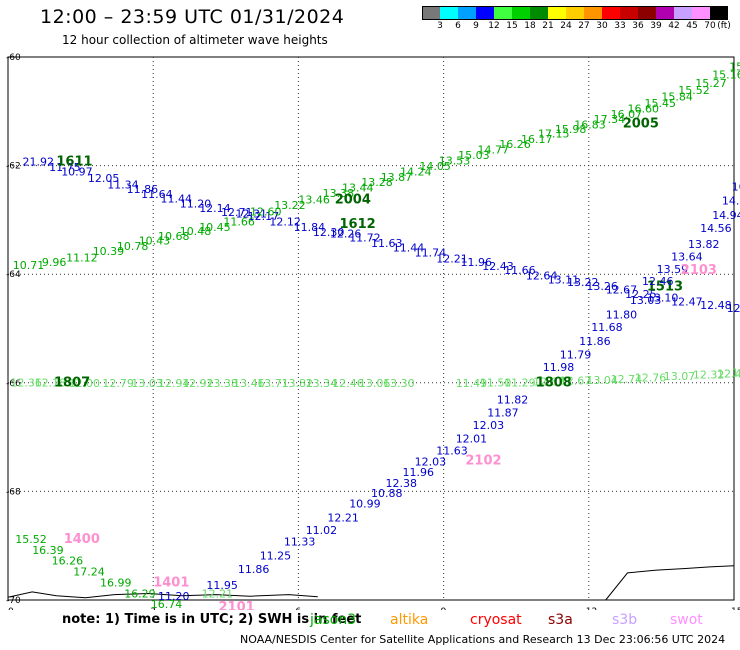  Describe the element at coordinates (402, 483) in the screenshot. I see `wave-height-value: 12.38` at that location.